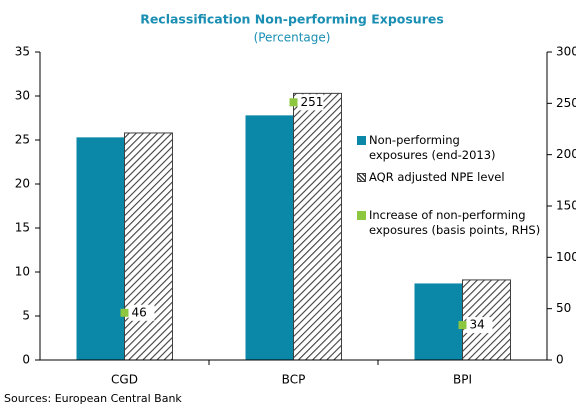 Image resolution: width=576 pixels, height=408 pixels. I want to click on y2-tick-label: 200, so click(566, 154).